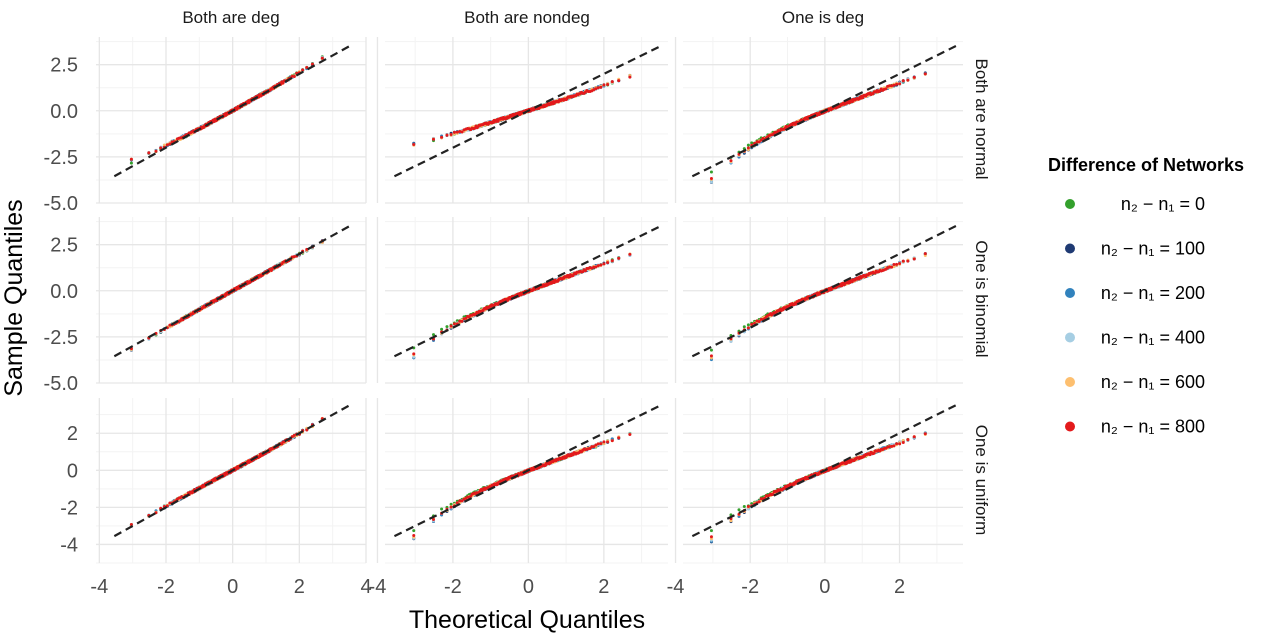  I want to click on panel-r1-c2, so click(522, 120).